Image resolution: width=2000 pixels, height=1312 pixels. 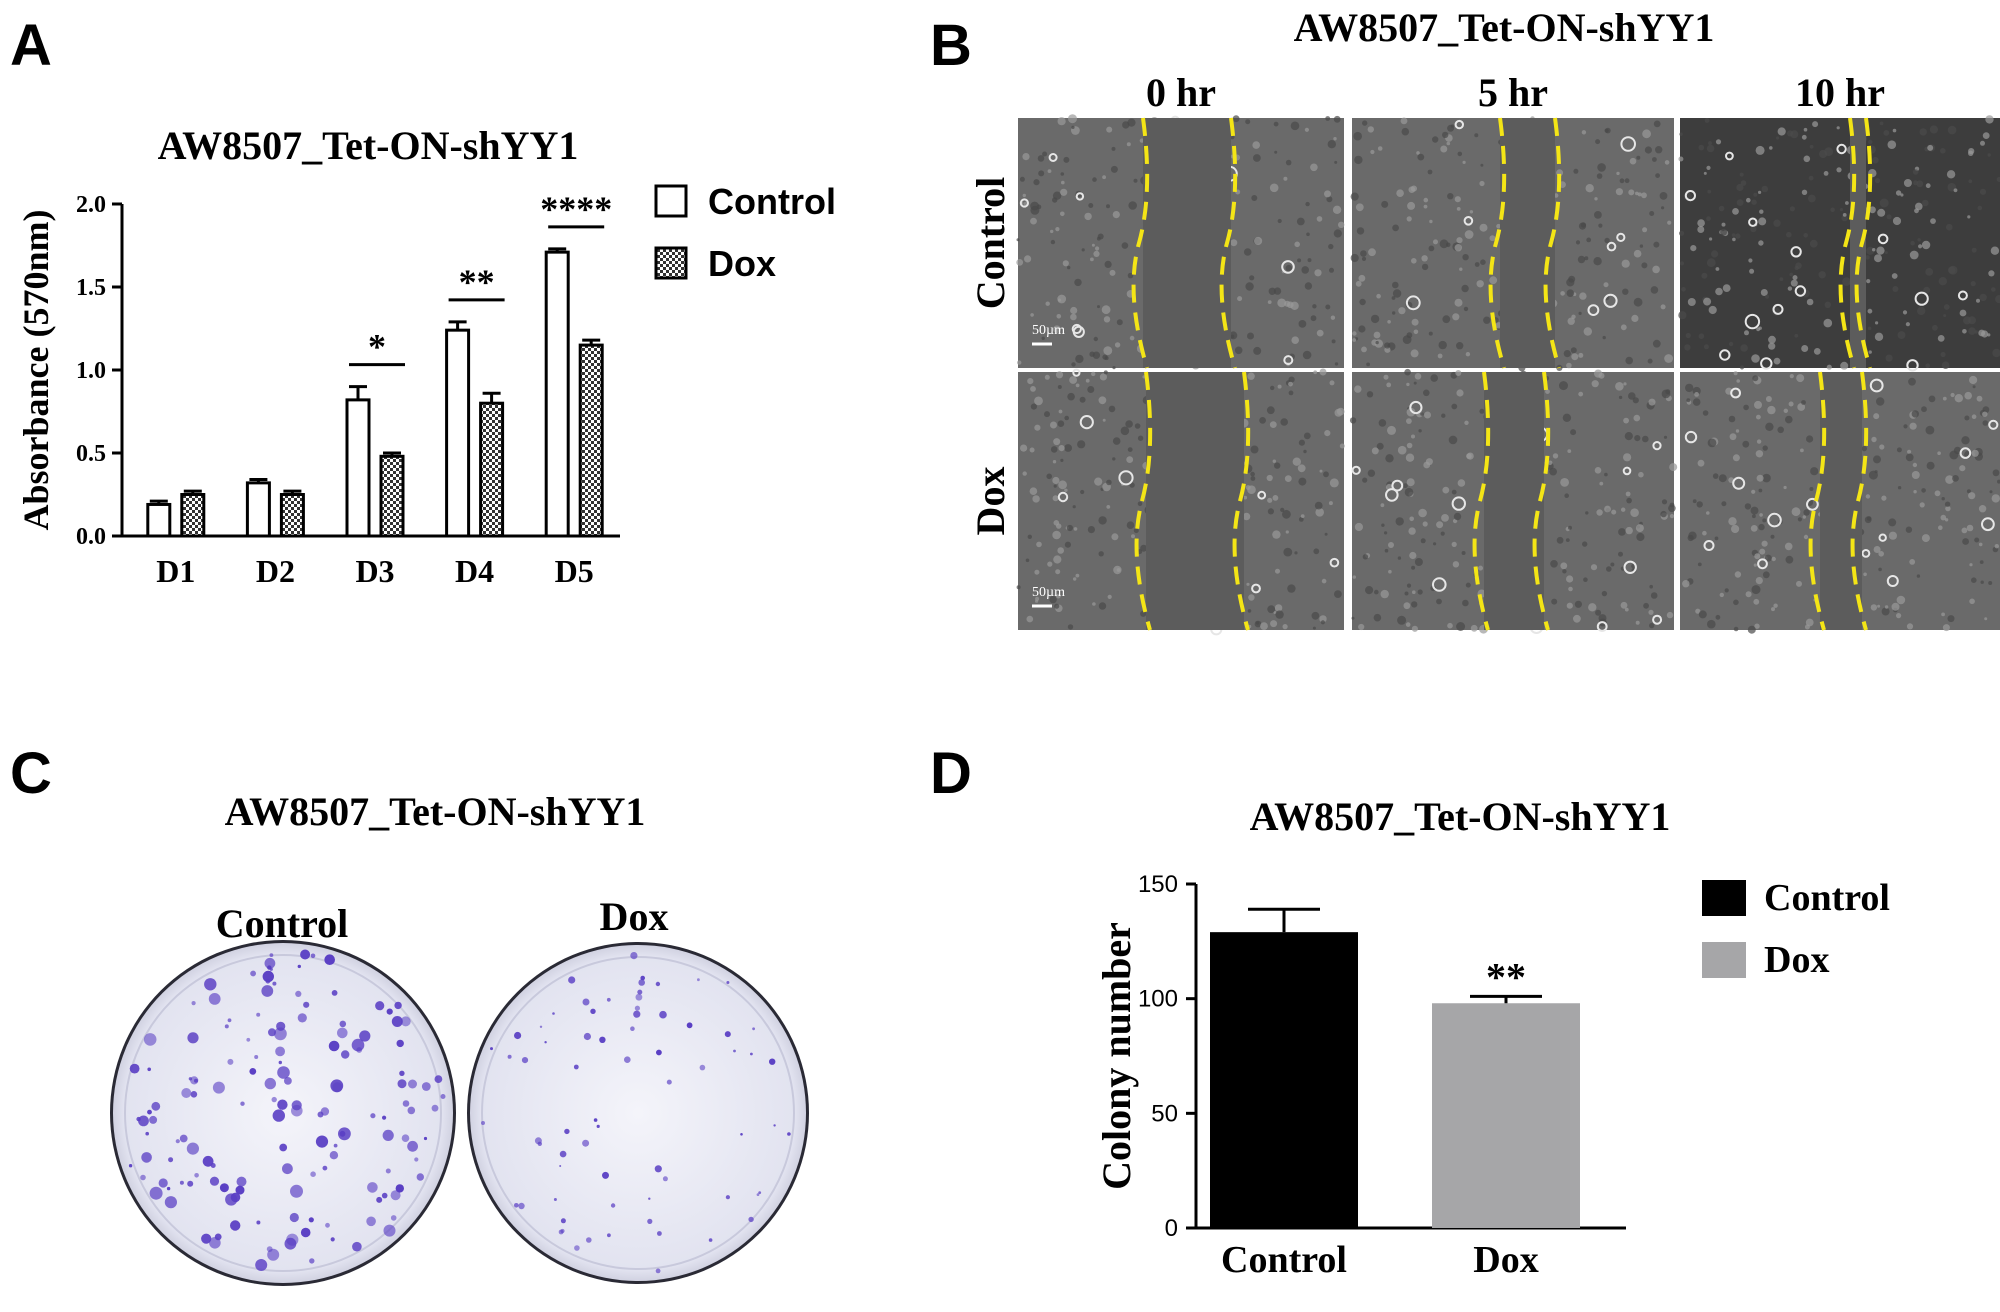 What do you see at coordinates (1180, 502) in the screenshot?
I see `micrograph-tile: 50µm` at bounding box center [1180, 502].